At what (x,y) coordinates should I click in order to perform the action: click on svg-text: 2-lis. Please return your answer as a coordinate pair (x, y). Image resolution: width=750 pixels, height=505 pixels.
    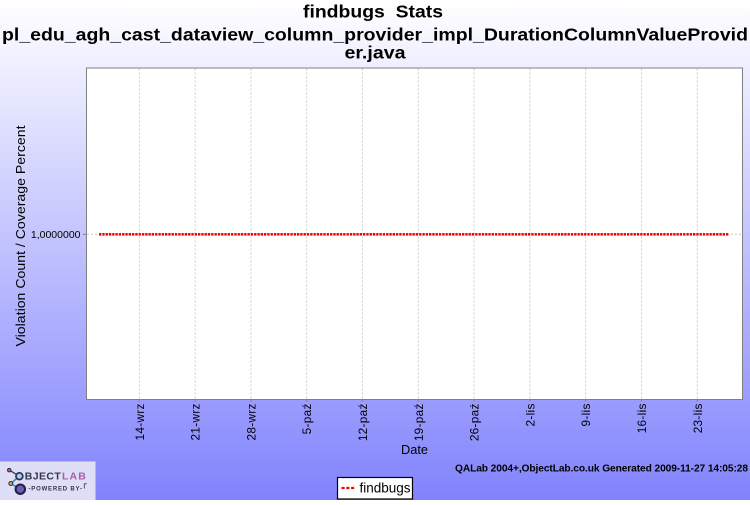
    Looking at the image, I should click on (530, 414).